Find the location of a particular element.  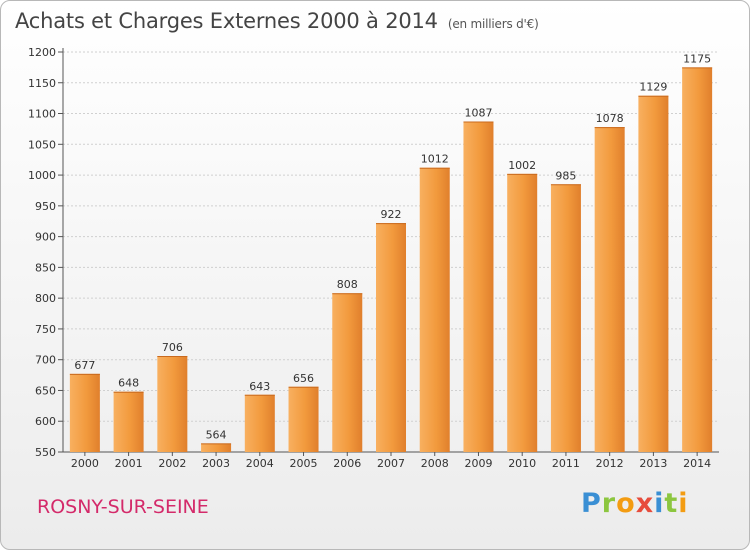

y-tick-label: 700 is located at coordinates (45, 360).